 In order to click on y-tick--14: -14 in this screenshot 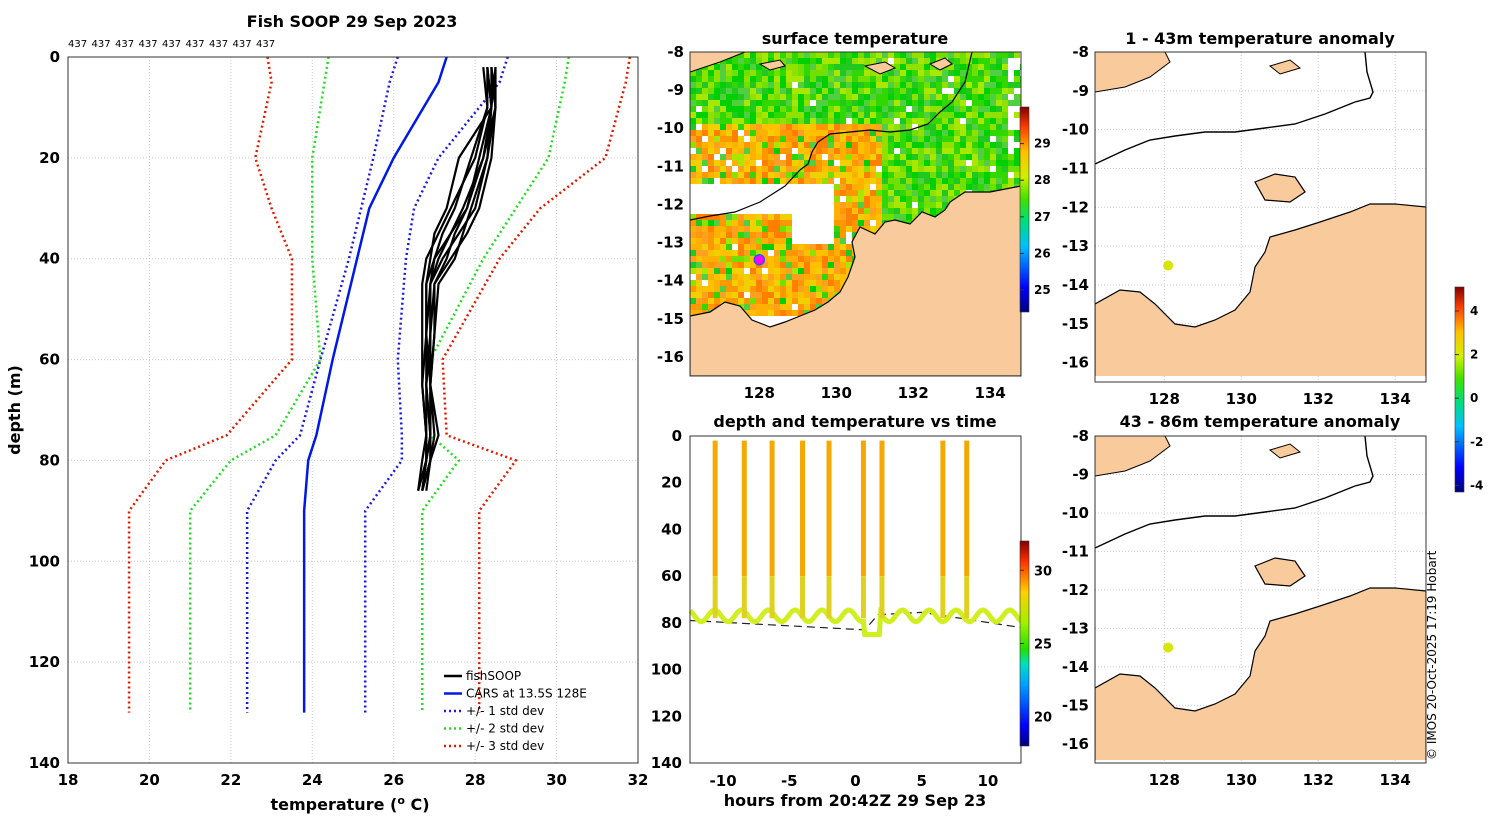, I will do `click(1075, 667)`.